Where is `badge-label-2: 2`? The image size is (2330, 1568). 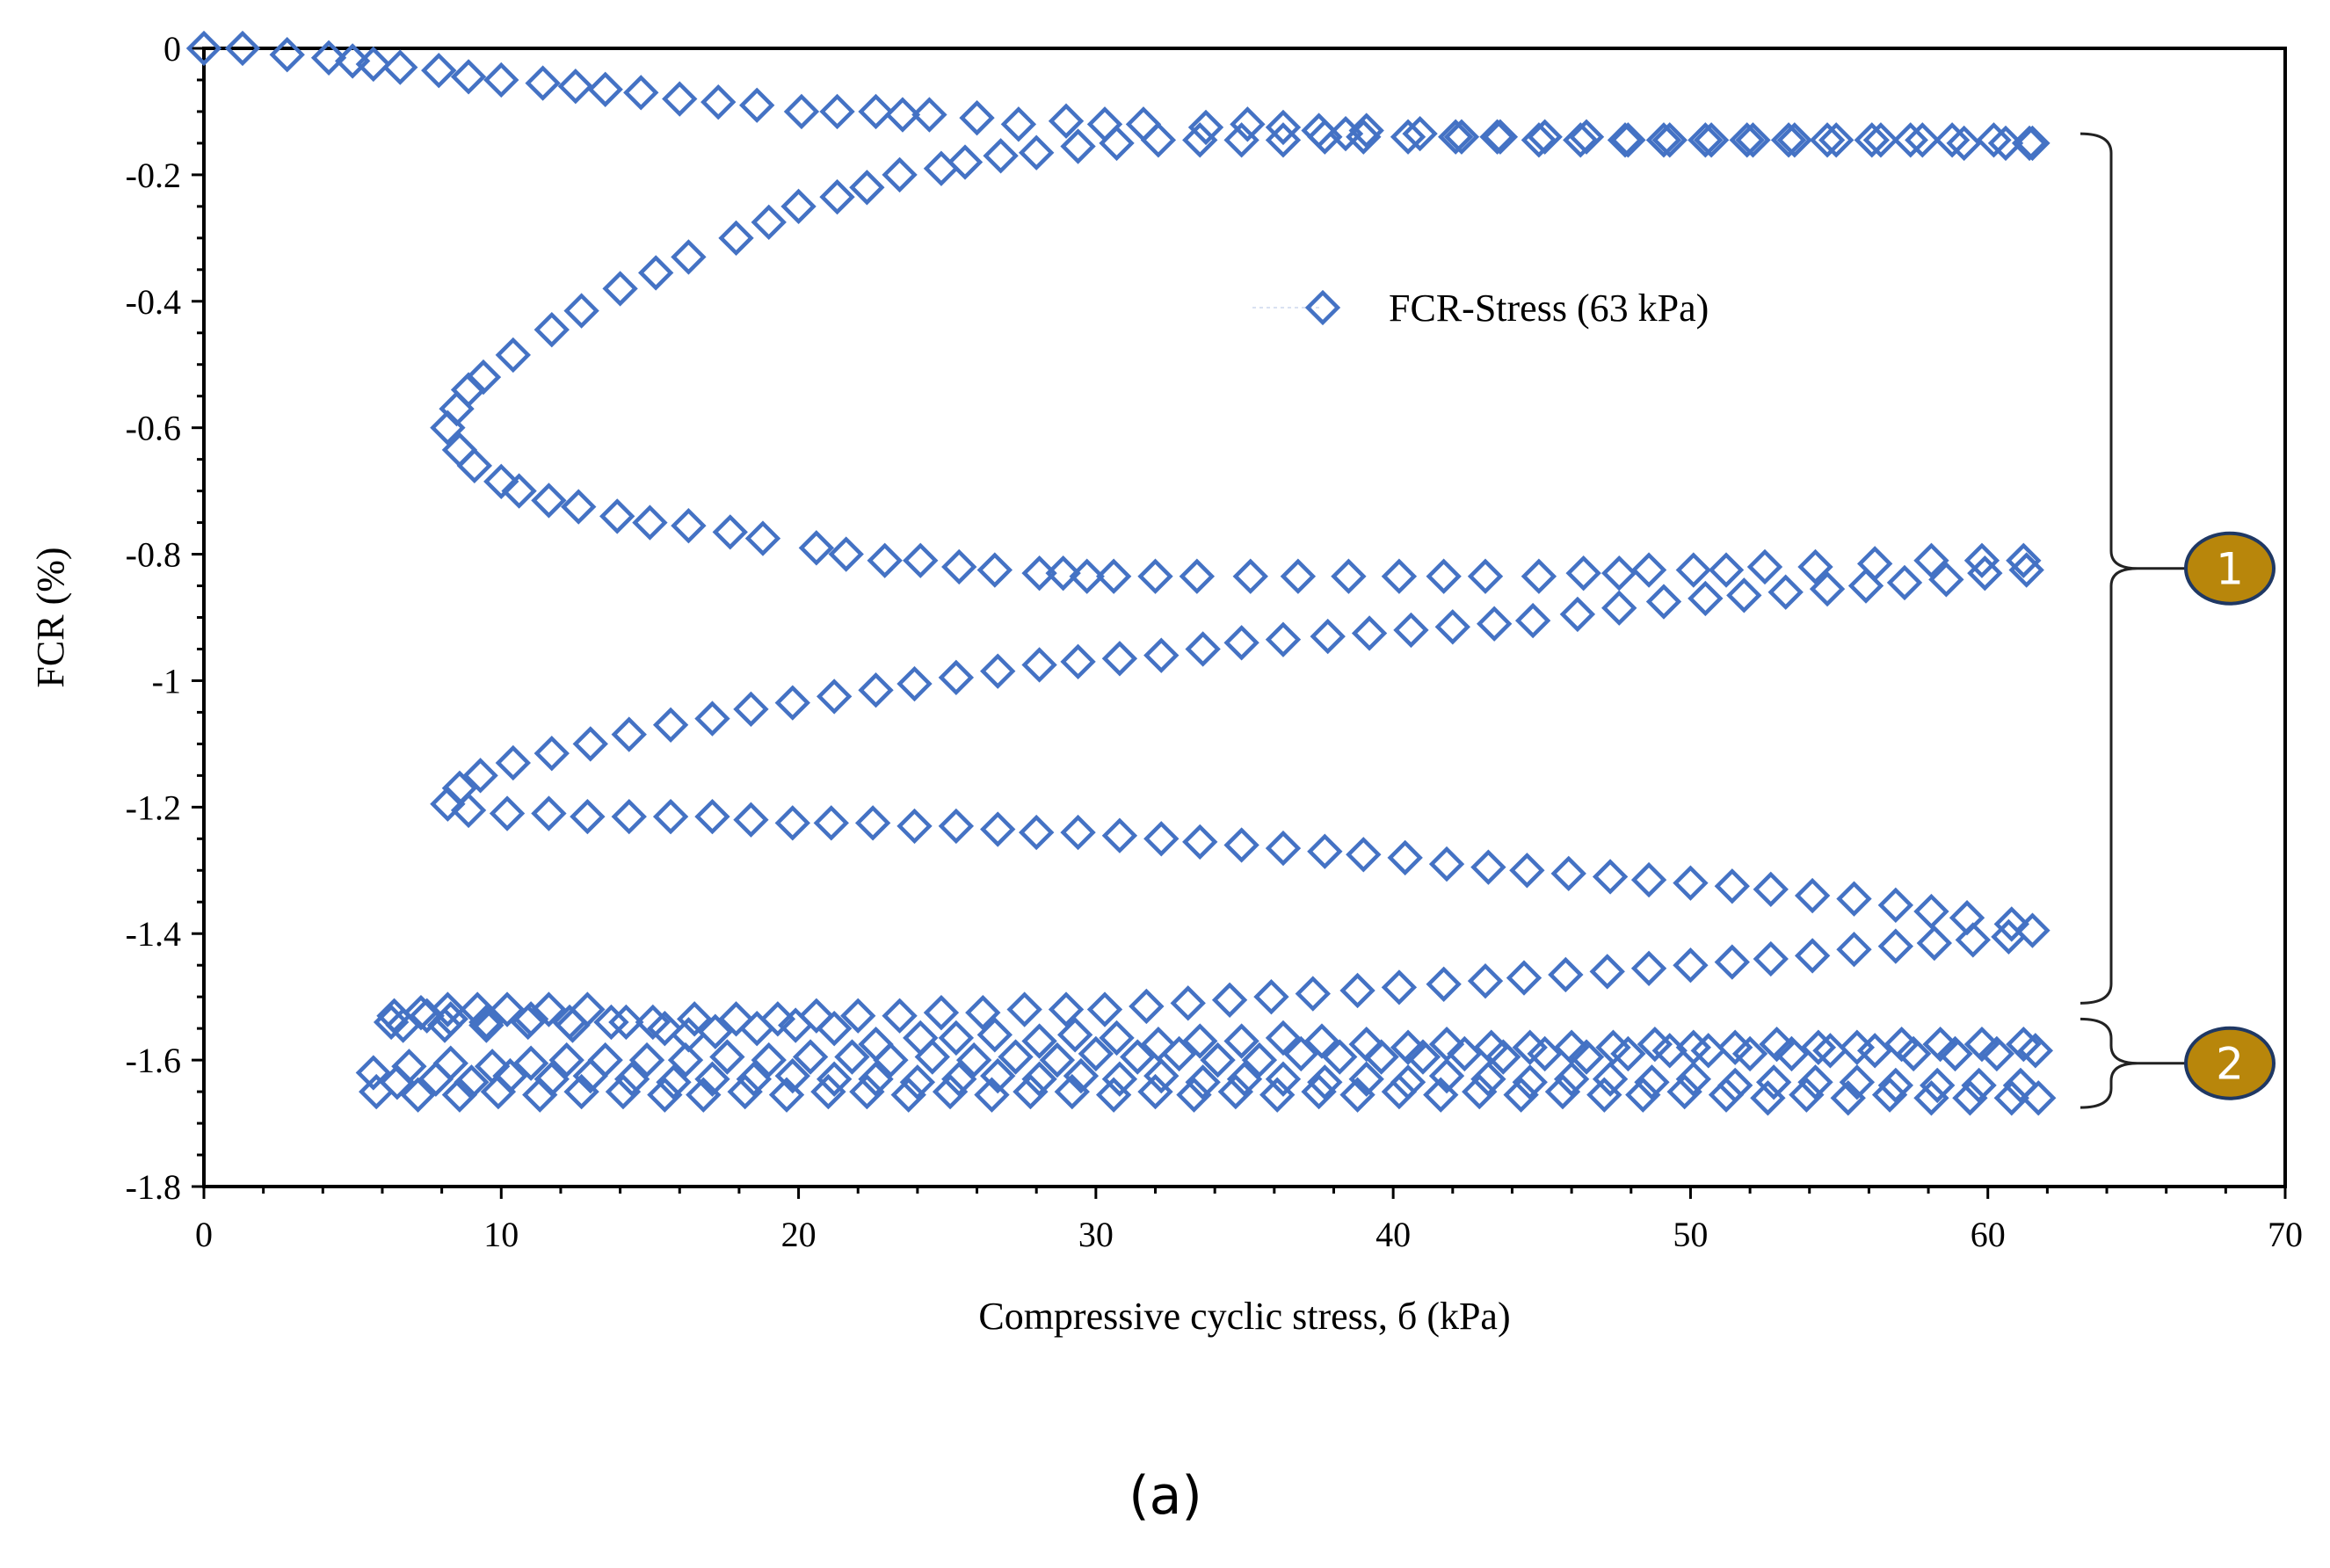
badge-label-2: 2 is located at coordinates (2230, 1064).